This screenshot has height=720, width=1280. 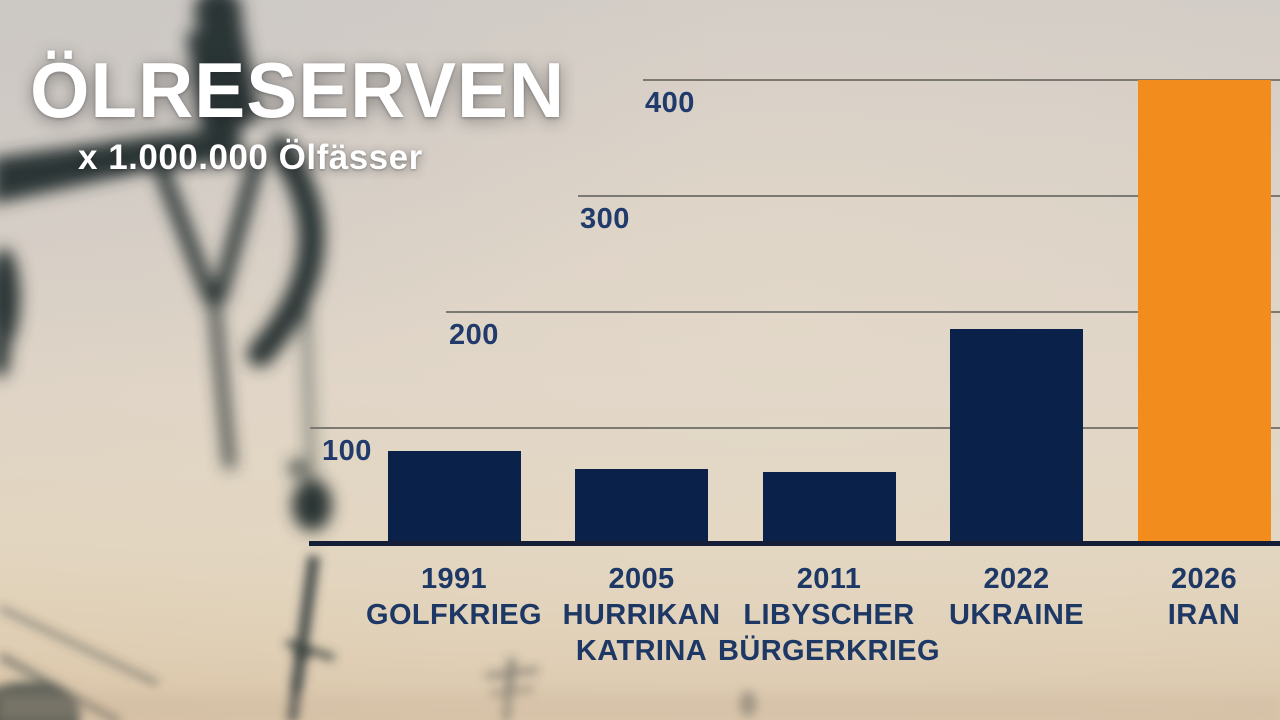 I want to click on bar-year-2011: 2011, so click(x=829, y=579).